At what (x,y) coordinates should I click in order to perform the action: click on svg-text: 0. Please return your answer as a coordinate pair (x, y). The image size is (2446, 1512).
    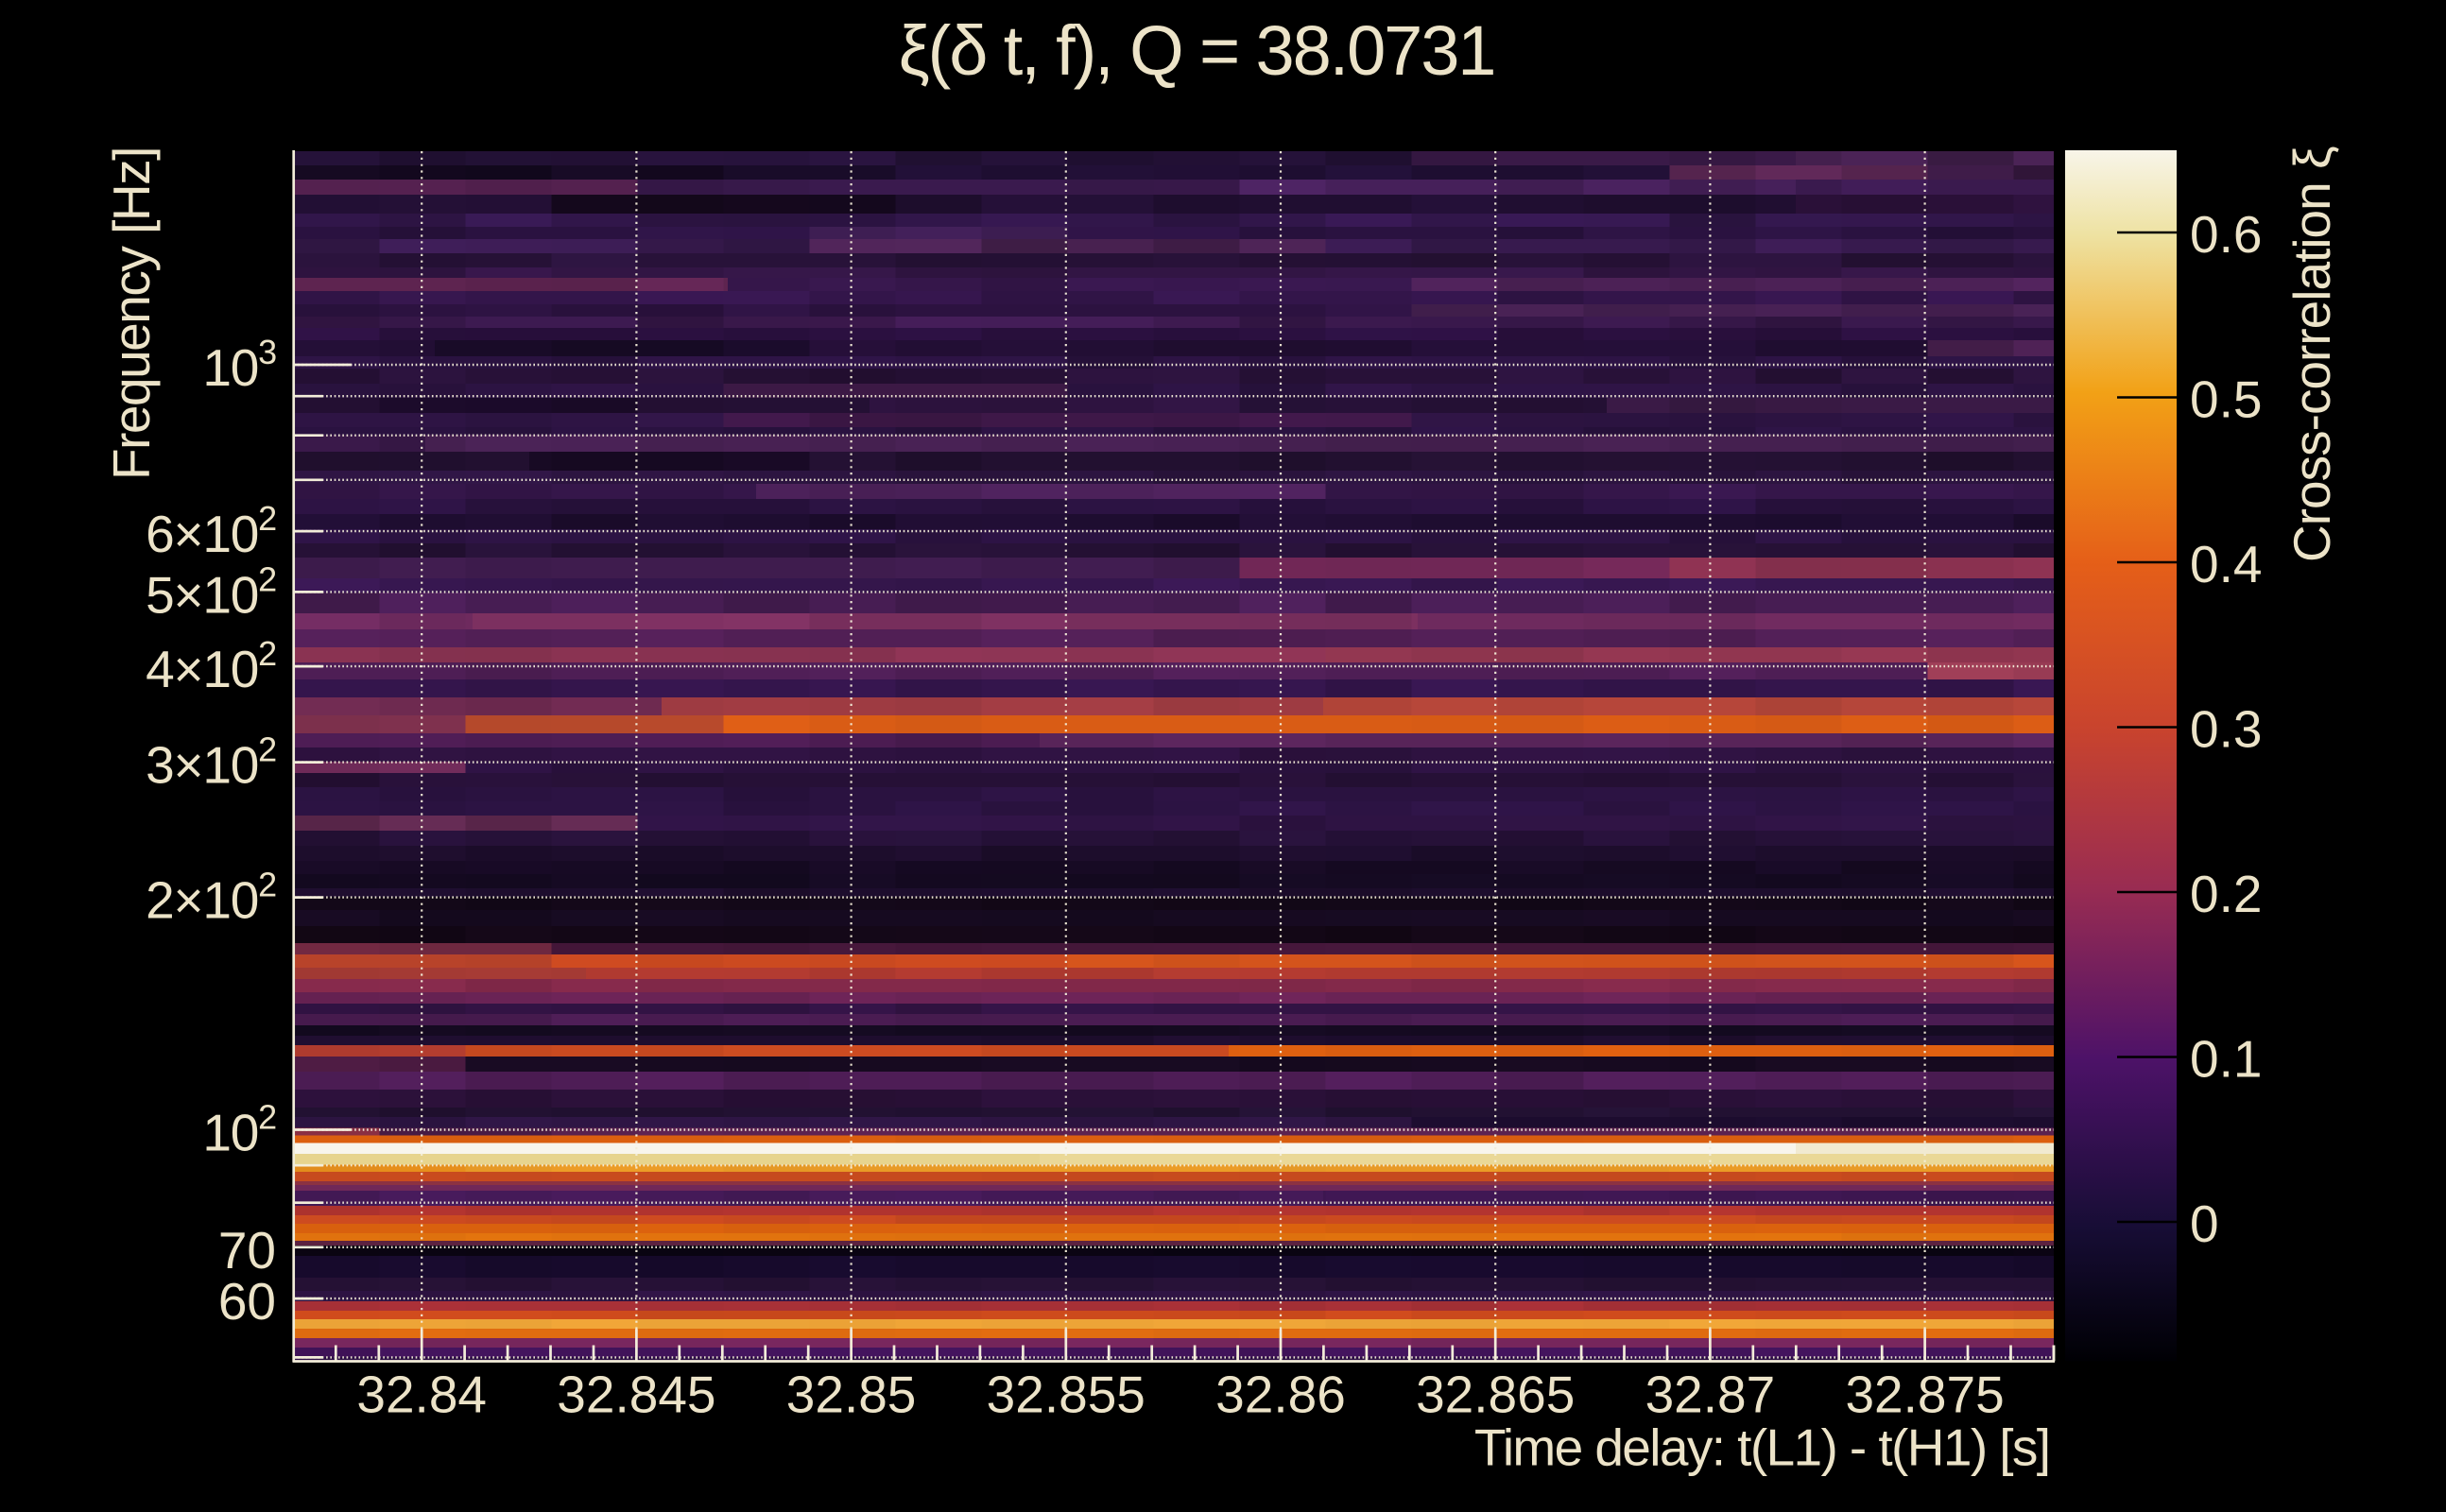
    Looking at the image, I should click on (2204, 1223).